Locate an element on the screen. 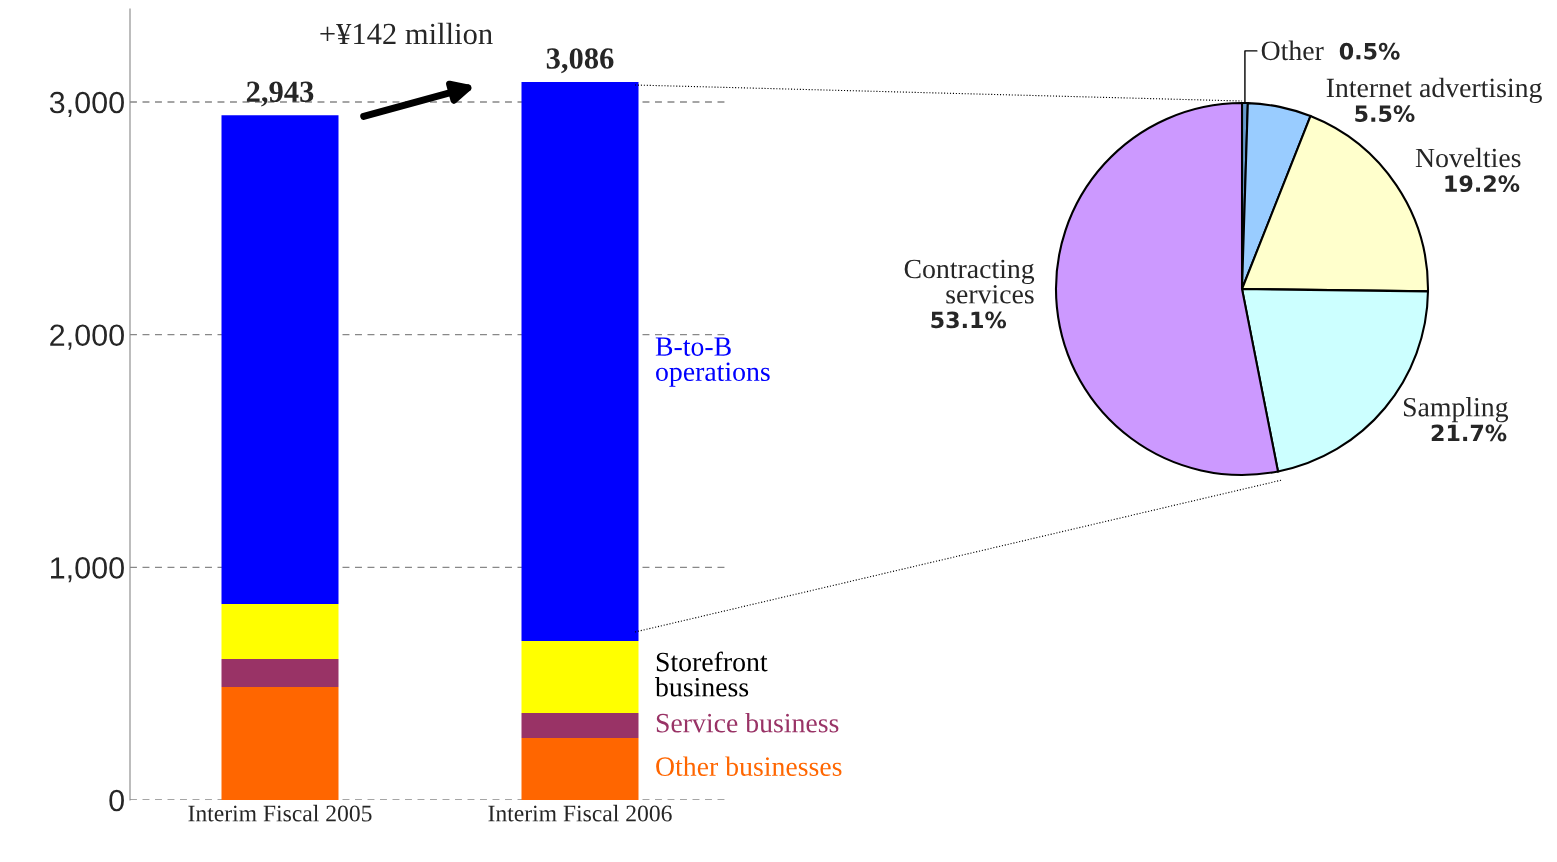  data-label: 5.5% is located at coordinates (1385, 114).